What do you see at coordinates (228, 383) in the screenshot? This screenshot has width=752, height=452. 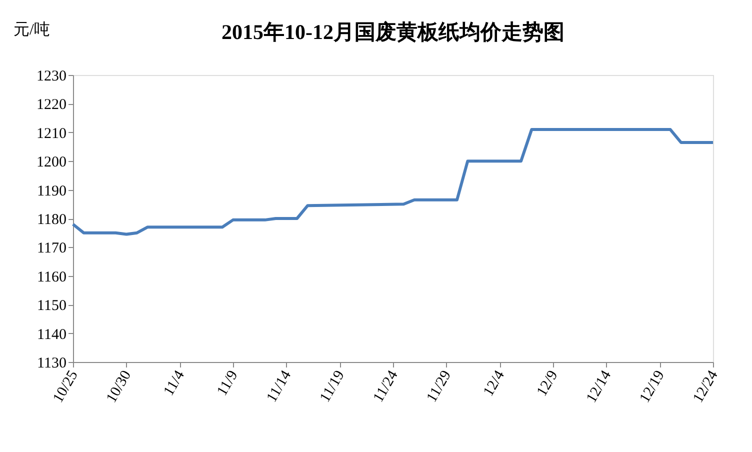 I see `x-tick-label: 11/9` at bounding box center [228, 383].